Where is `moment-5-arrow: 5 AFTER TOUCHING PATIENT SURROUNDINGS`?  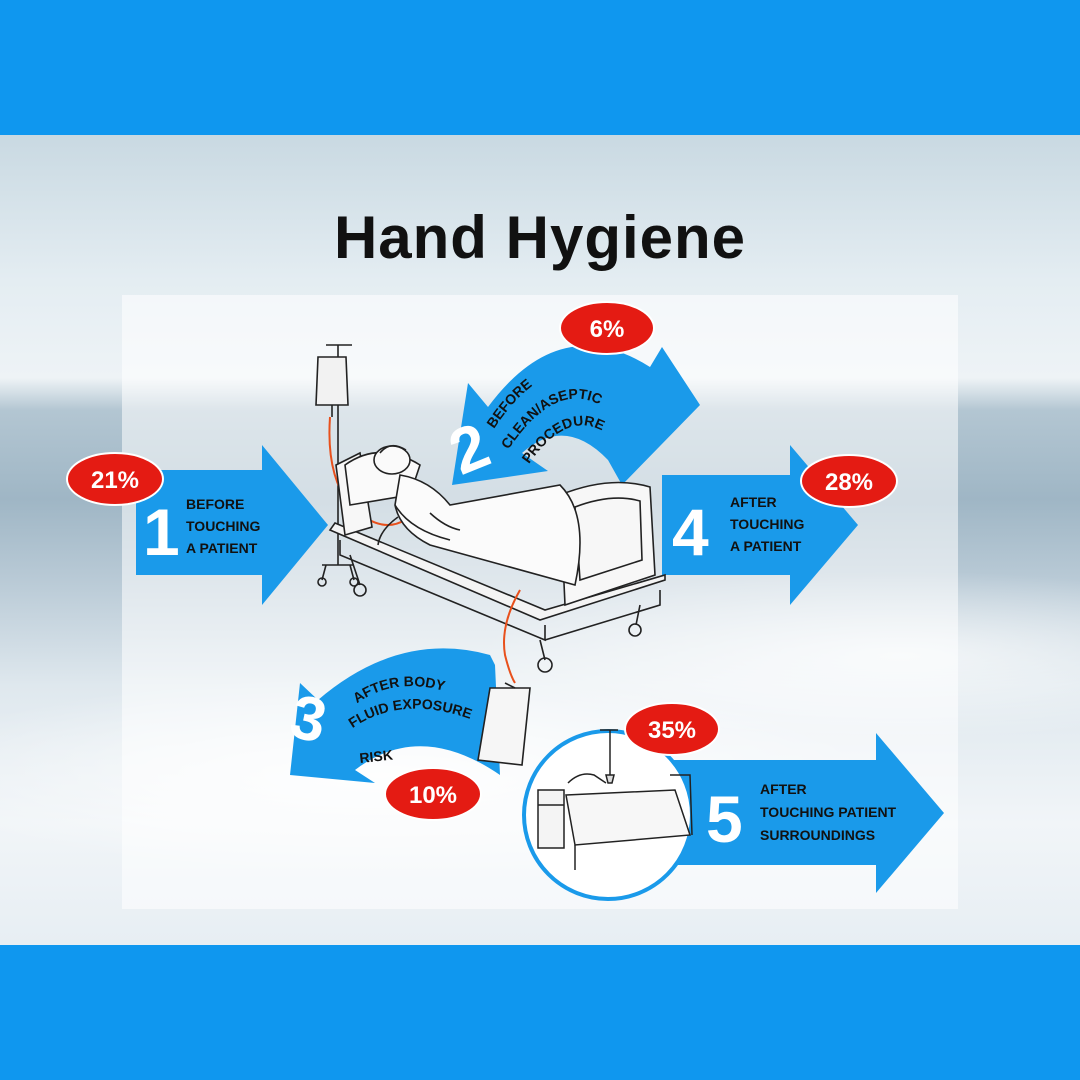 moment-5-arrow: 5 AFTER TOUCHING PATIENT SURROUNDINGS is located at coordinates (792, 813).